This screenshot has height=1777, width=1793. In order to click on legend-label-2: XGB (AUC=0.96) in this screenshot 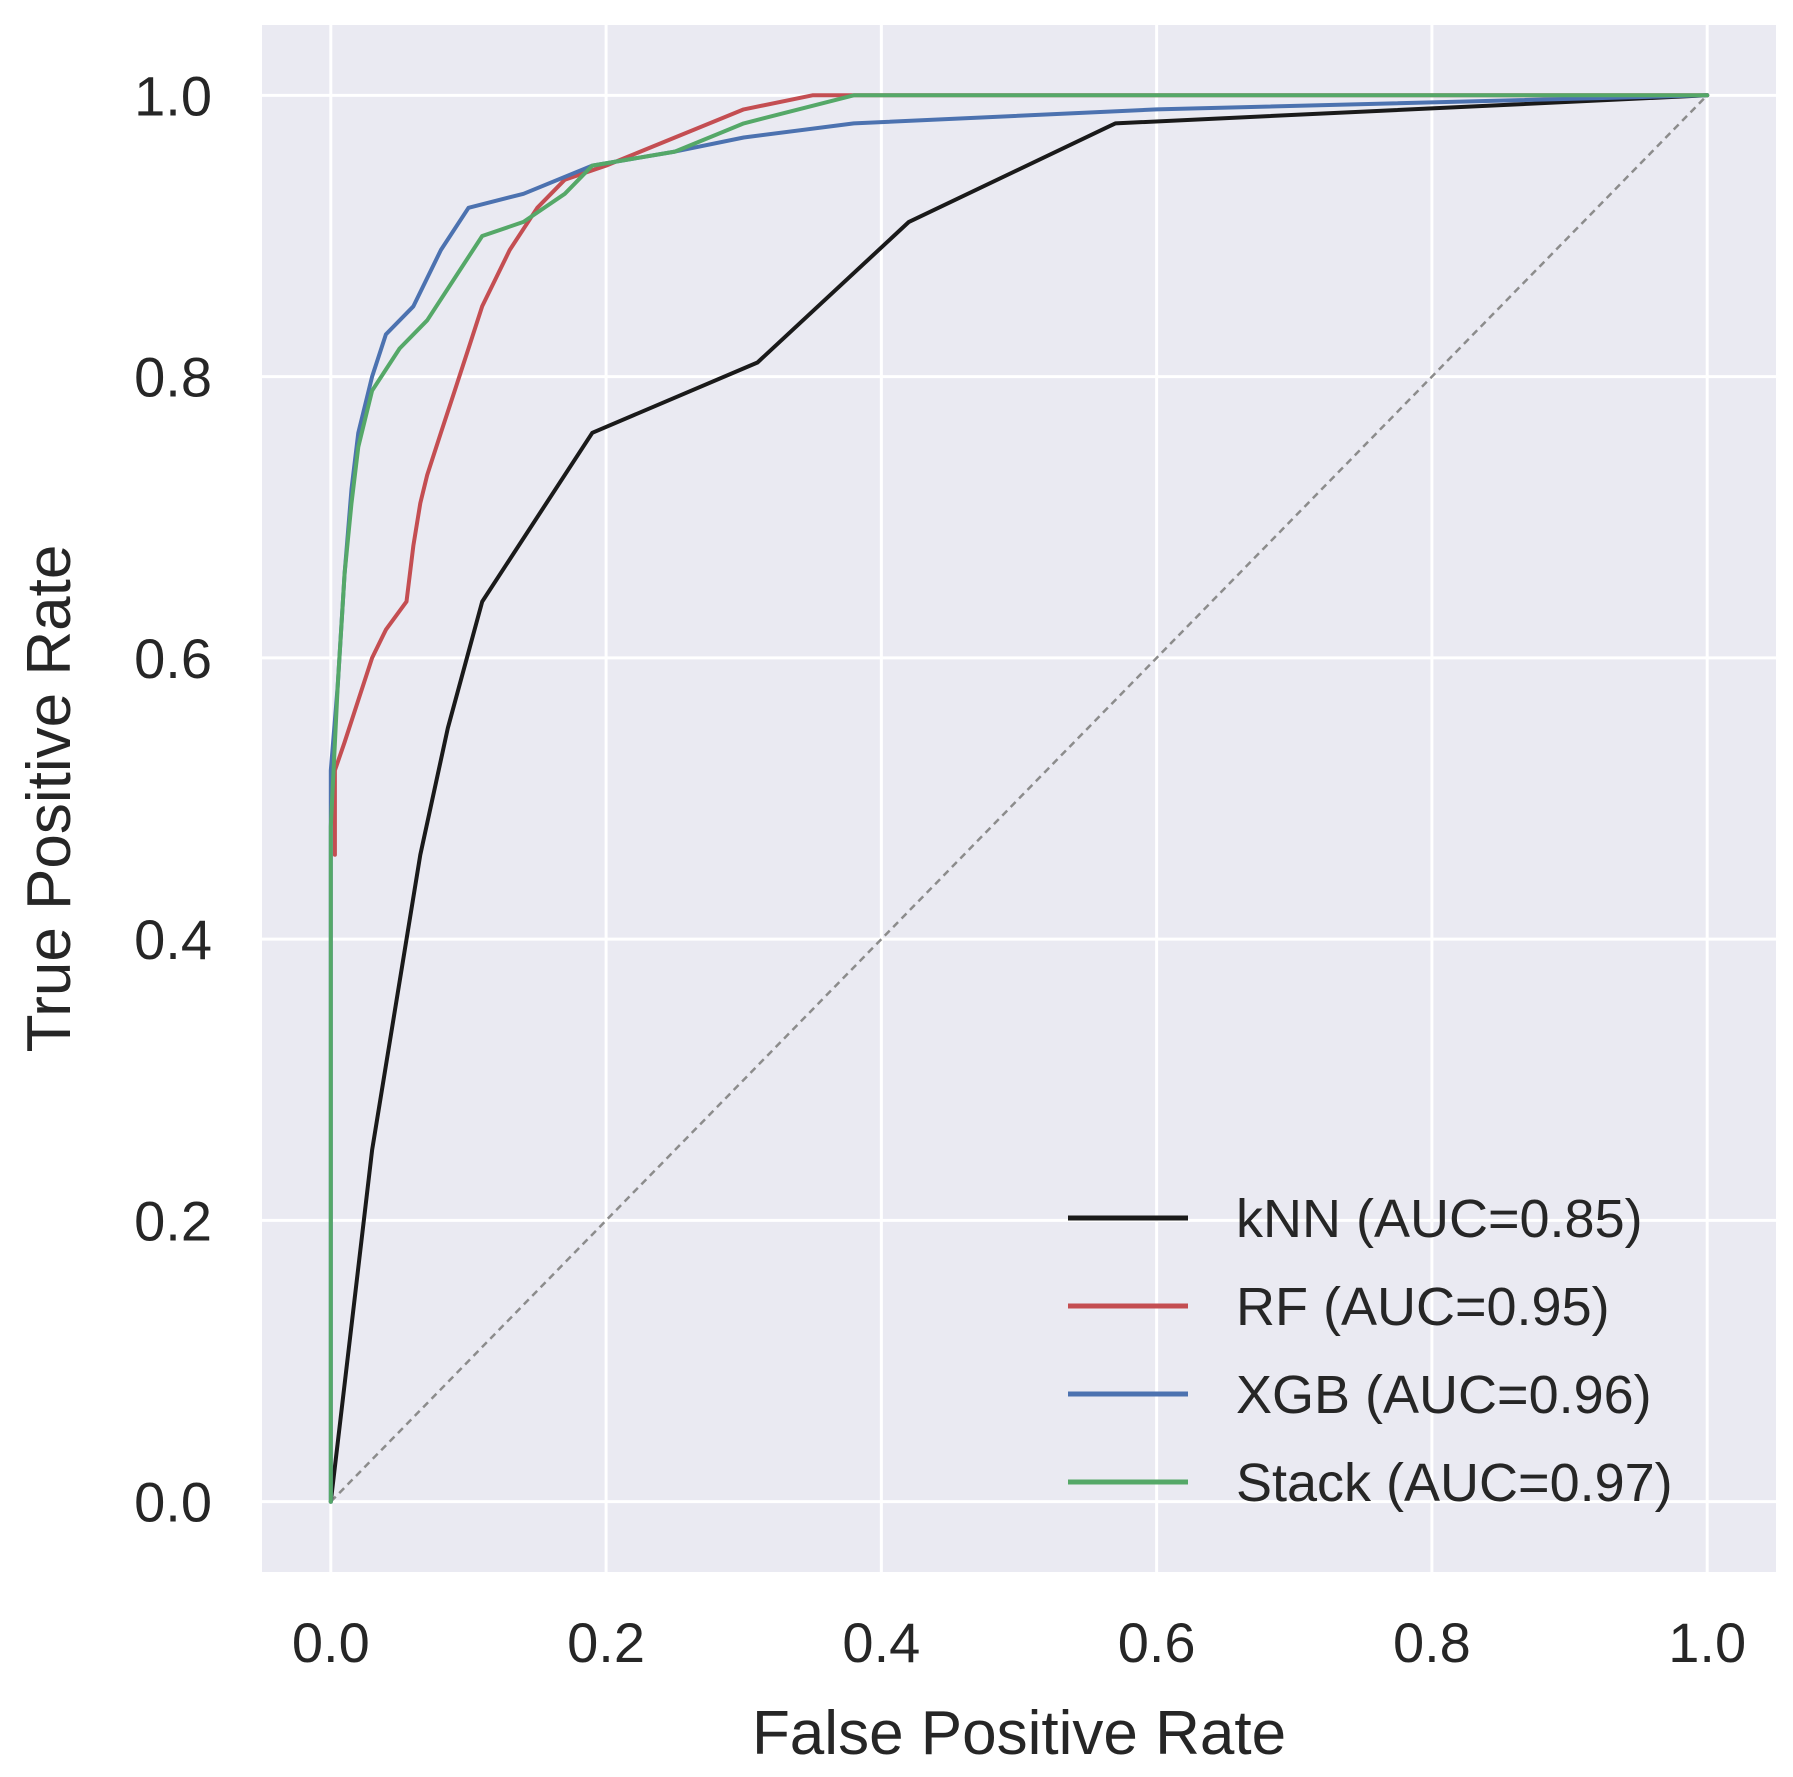, I will do `click(1444, 1395)`.